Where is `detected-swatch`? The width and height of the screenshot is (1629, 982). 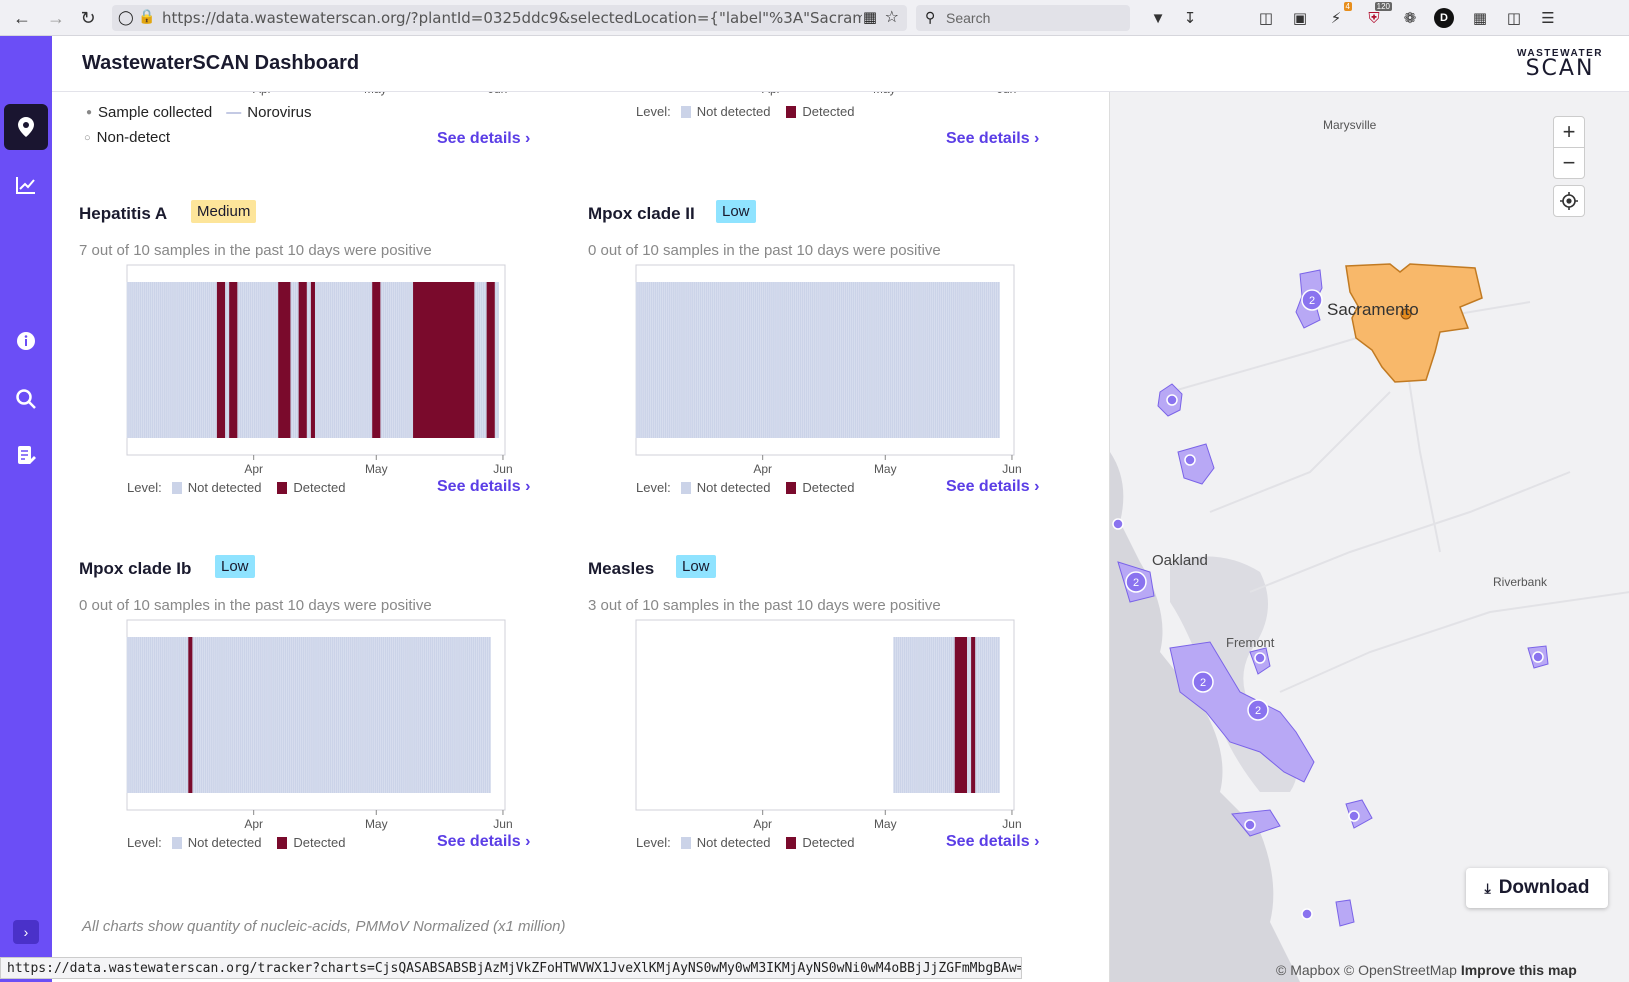
detected-swatch is located at coordinates (282, 487).